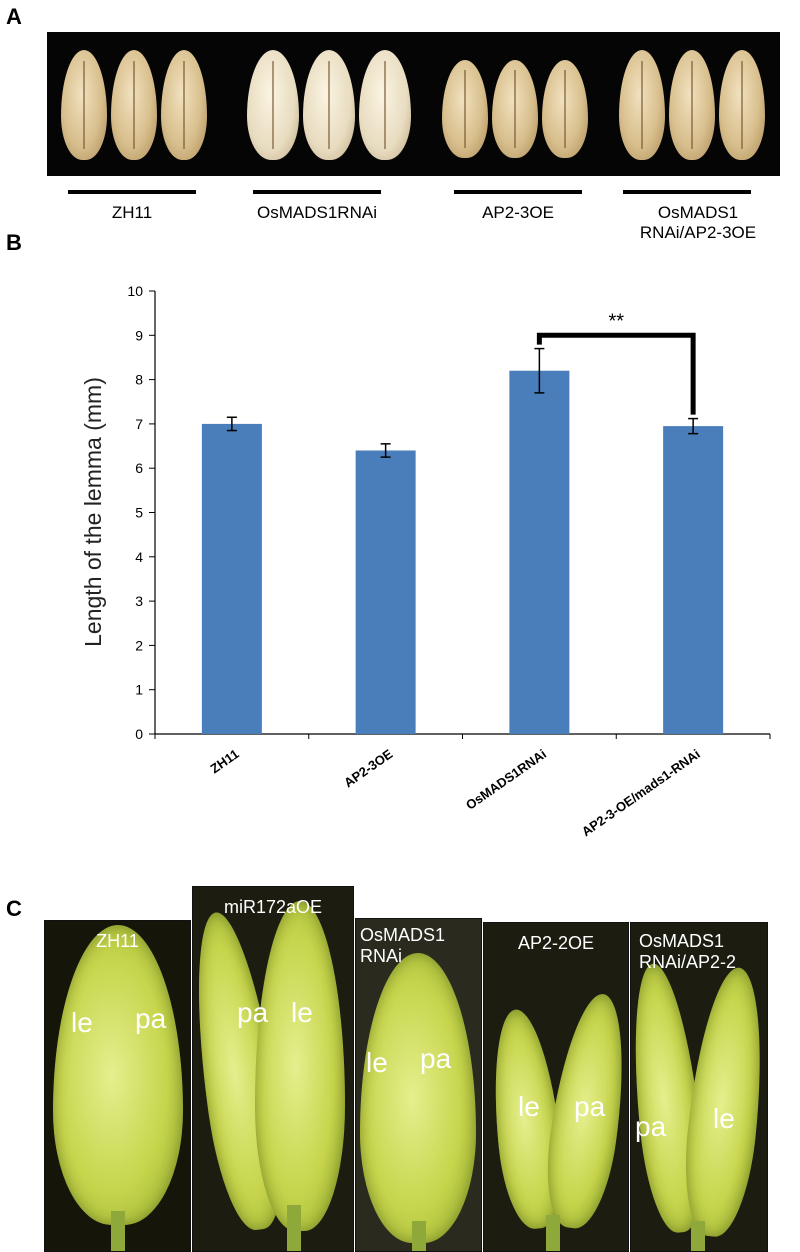  What do you see at coordinates (139, 380) in the screenshot?
I see `y-tick-label: 8` at bounding box center [139, 380].